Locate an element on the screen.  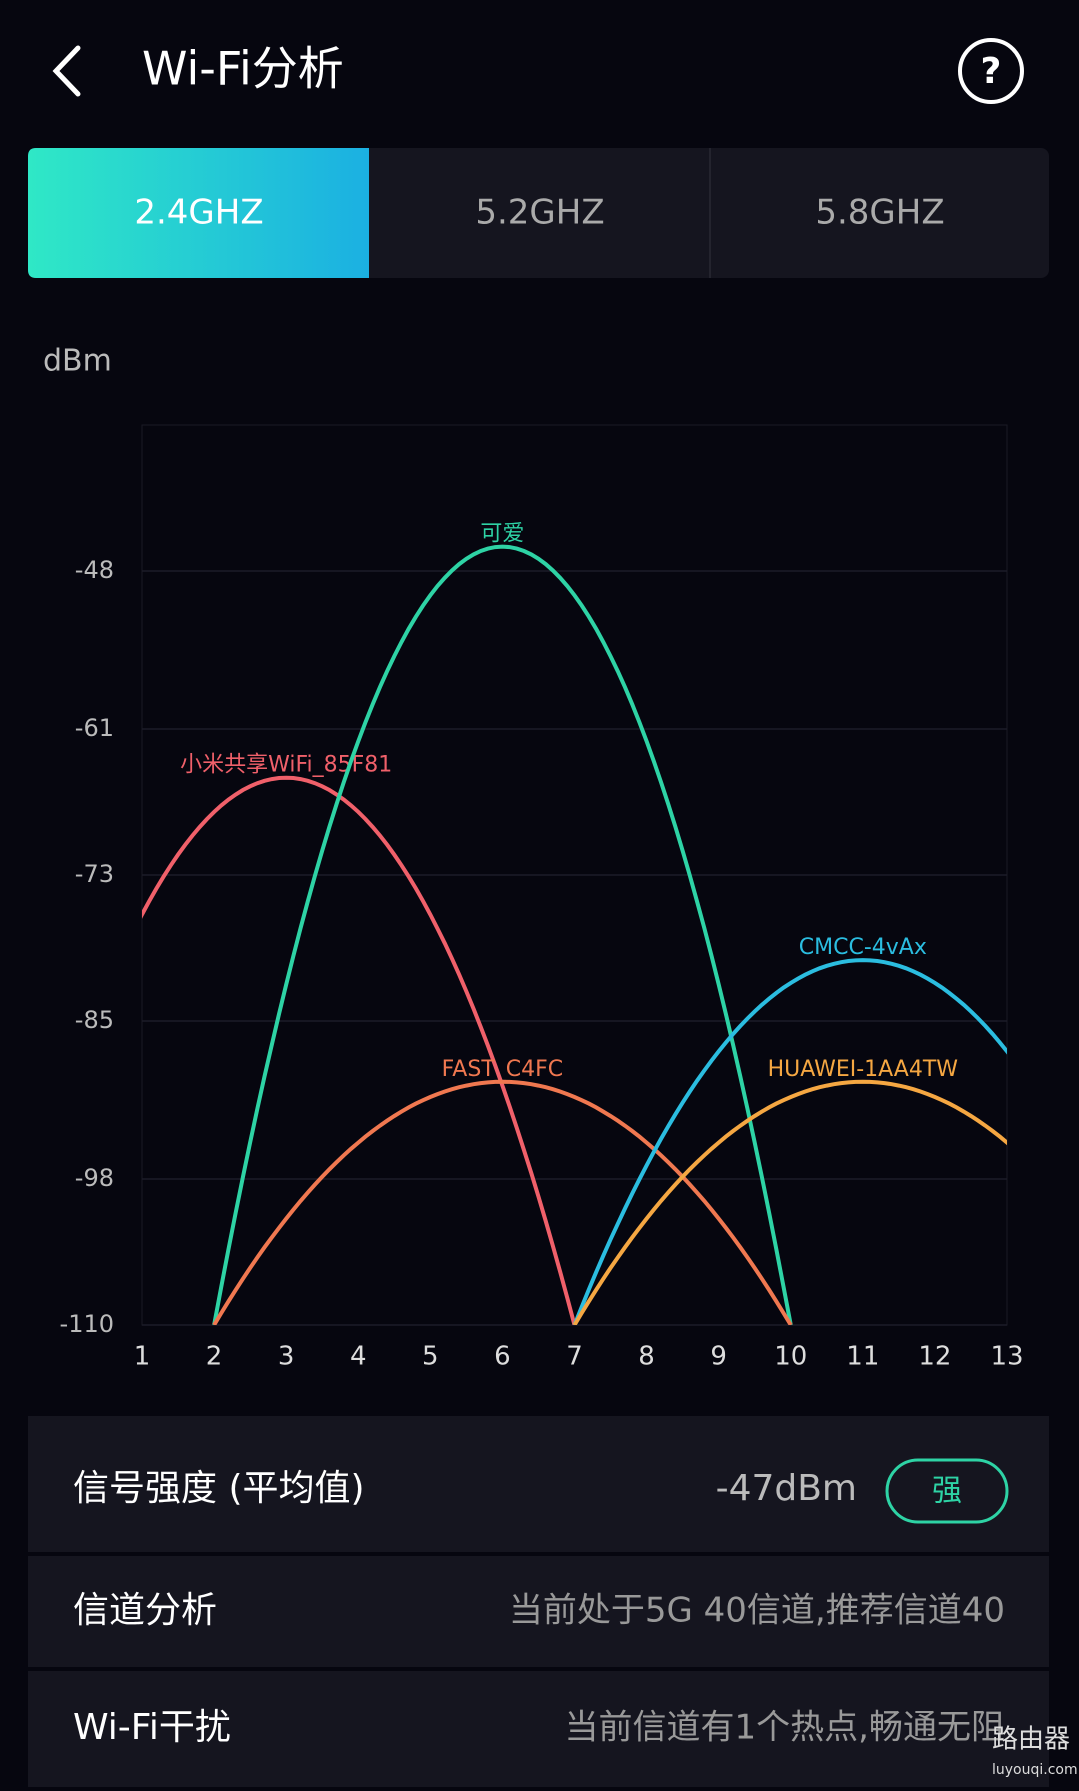
row-label: Wi-Fi干扰 is located at coordinates (152, 1727).